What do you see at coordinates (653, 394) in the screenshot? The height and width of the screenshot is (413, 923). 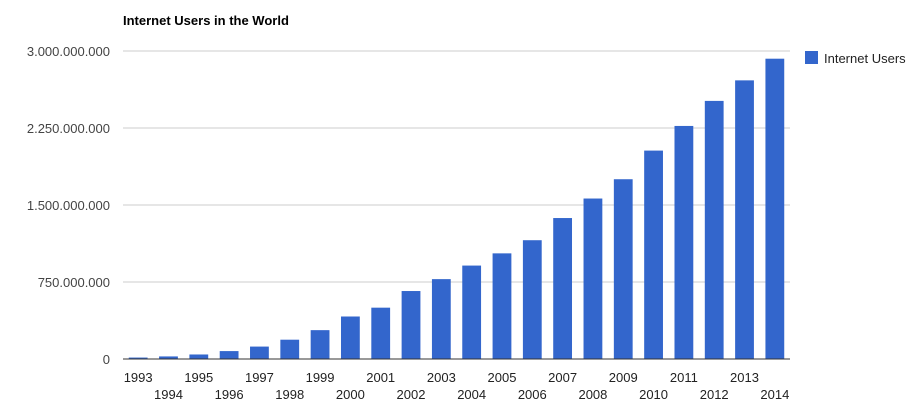 I see `x-tick-label: 2010` at bounding box center [653, 394].